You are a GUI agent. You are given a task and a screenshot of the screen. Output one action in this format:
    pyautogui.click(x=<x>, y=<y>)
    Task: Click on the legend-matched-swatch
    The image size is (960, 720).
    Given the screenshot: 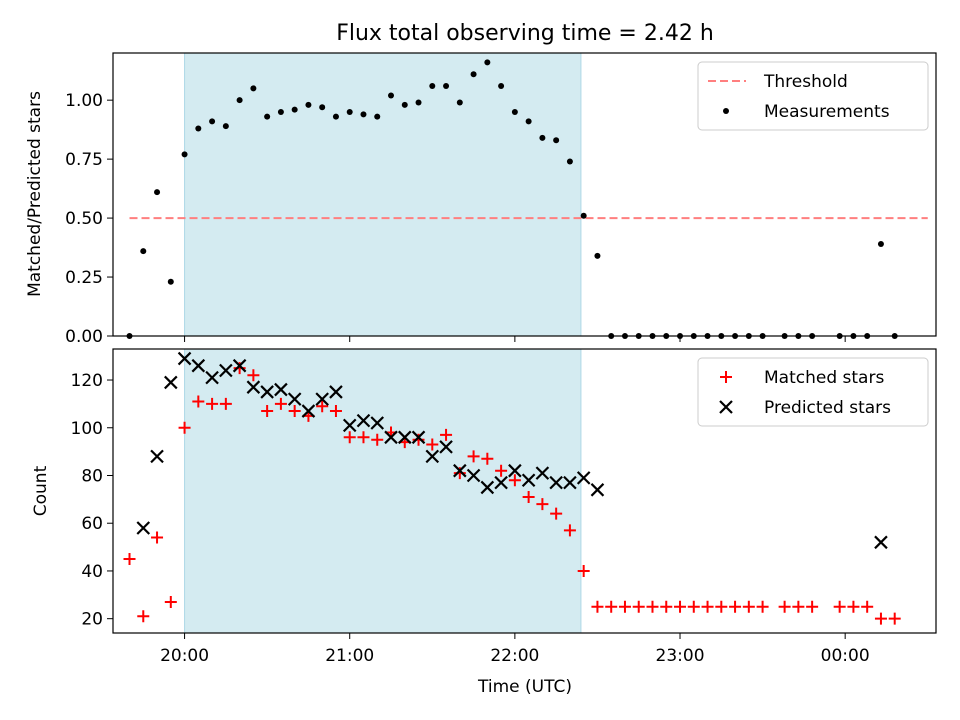 What is the action you would take?
    pyautogui.click(x=726, y=377)
    